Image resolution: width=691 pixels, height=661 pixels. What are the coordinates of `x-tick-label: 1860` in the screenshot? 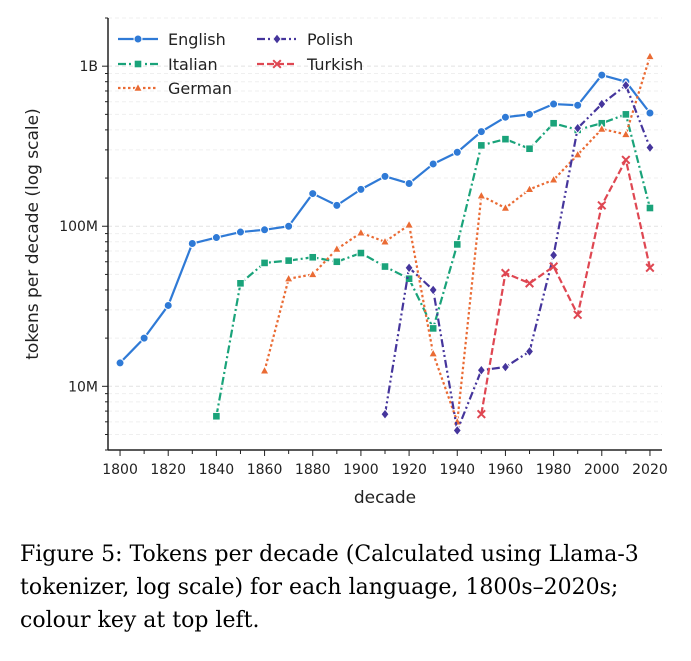 It's located at (265, 470).